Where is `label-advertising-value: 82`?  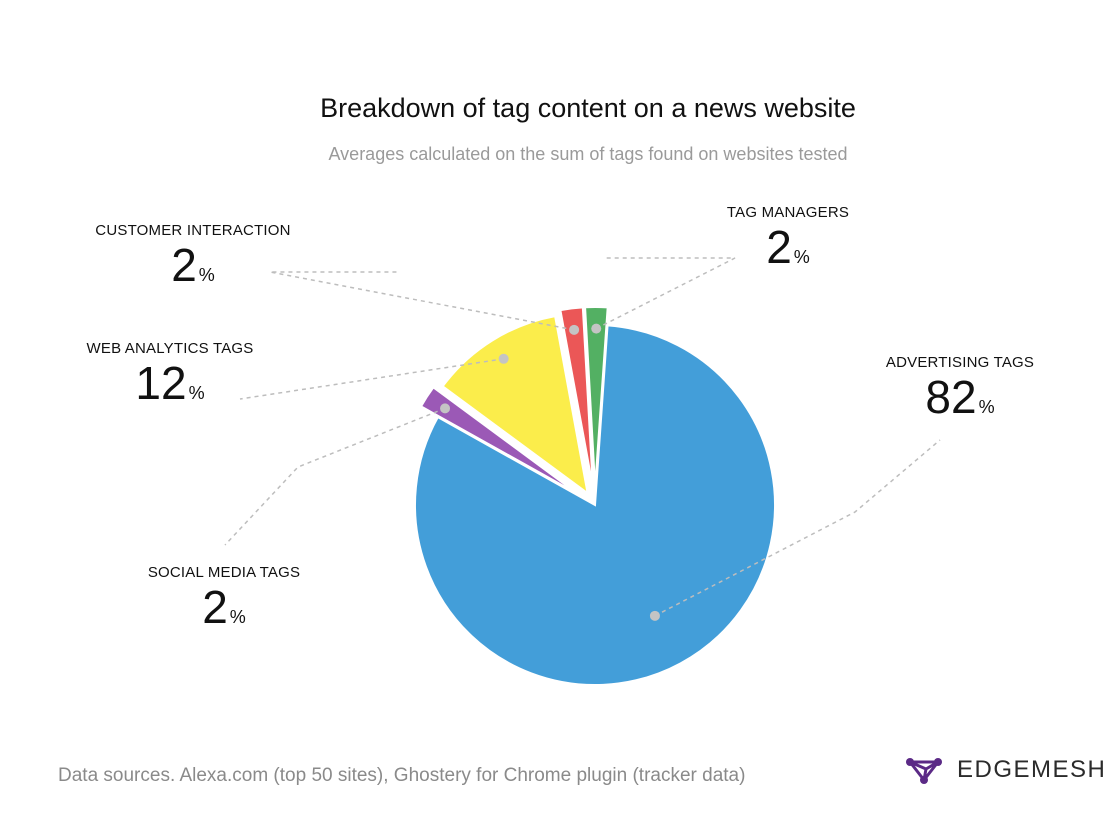 label-advertising-value: 82 is located at coordinates (951, 397).